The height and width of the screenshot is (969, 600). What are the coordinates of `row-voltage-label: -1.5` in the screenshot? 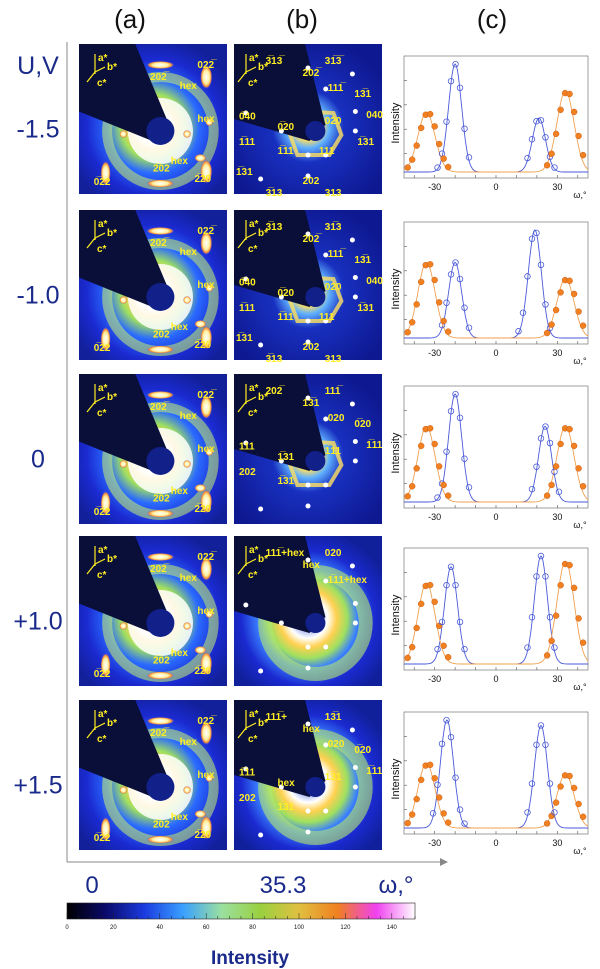 It's located at (37, 130).